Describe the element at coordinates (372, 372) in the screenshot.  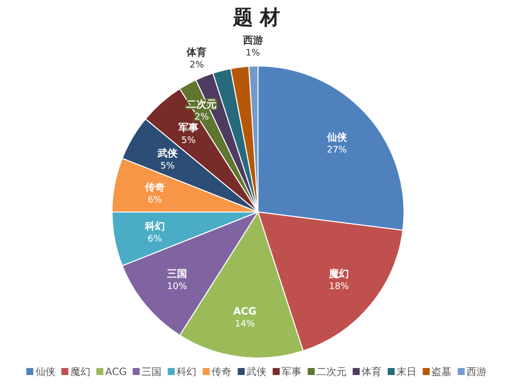
I see `legend-label: 体育` at that location.